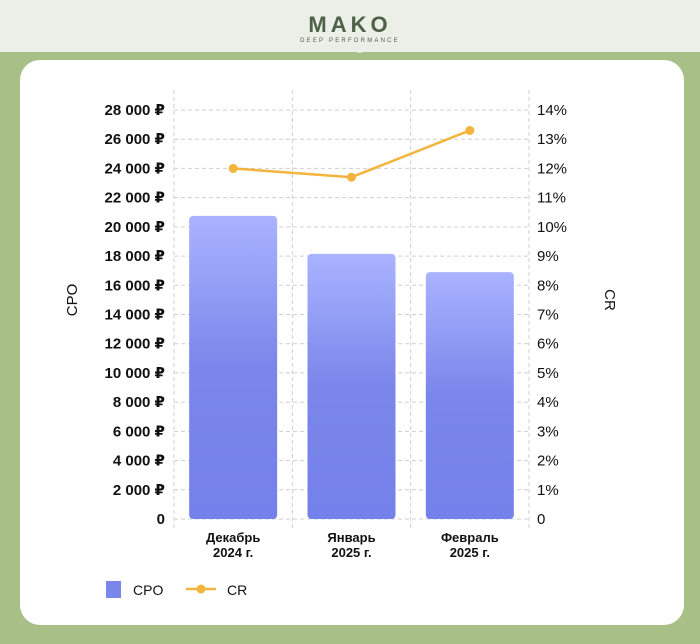 Image resolution: width=700 pixels, height=644 pixels. What do you see at coordinates (548, 256) in the screenshot?
I see `y-right-tick-label: 9%` at bounding box center [548, 256].